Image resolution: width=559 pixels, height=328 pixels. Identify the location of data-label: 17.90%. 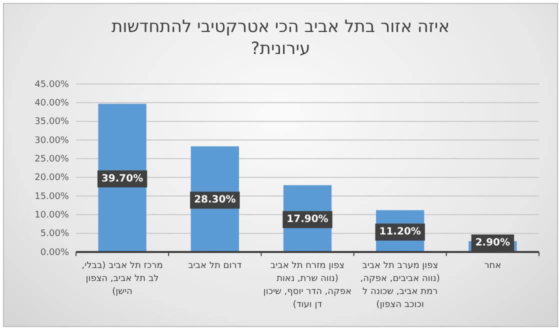
(307, 220).